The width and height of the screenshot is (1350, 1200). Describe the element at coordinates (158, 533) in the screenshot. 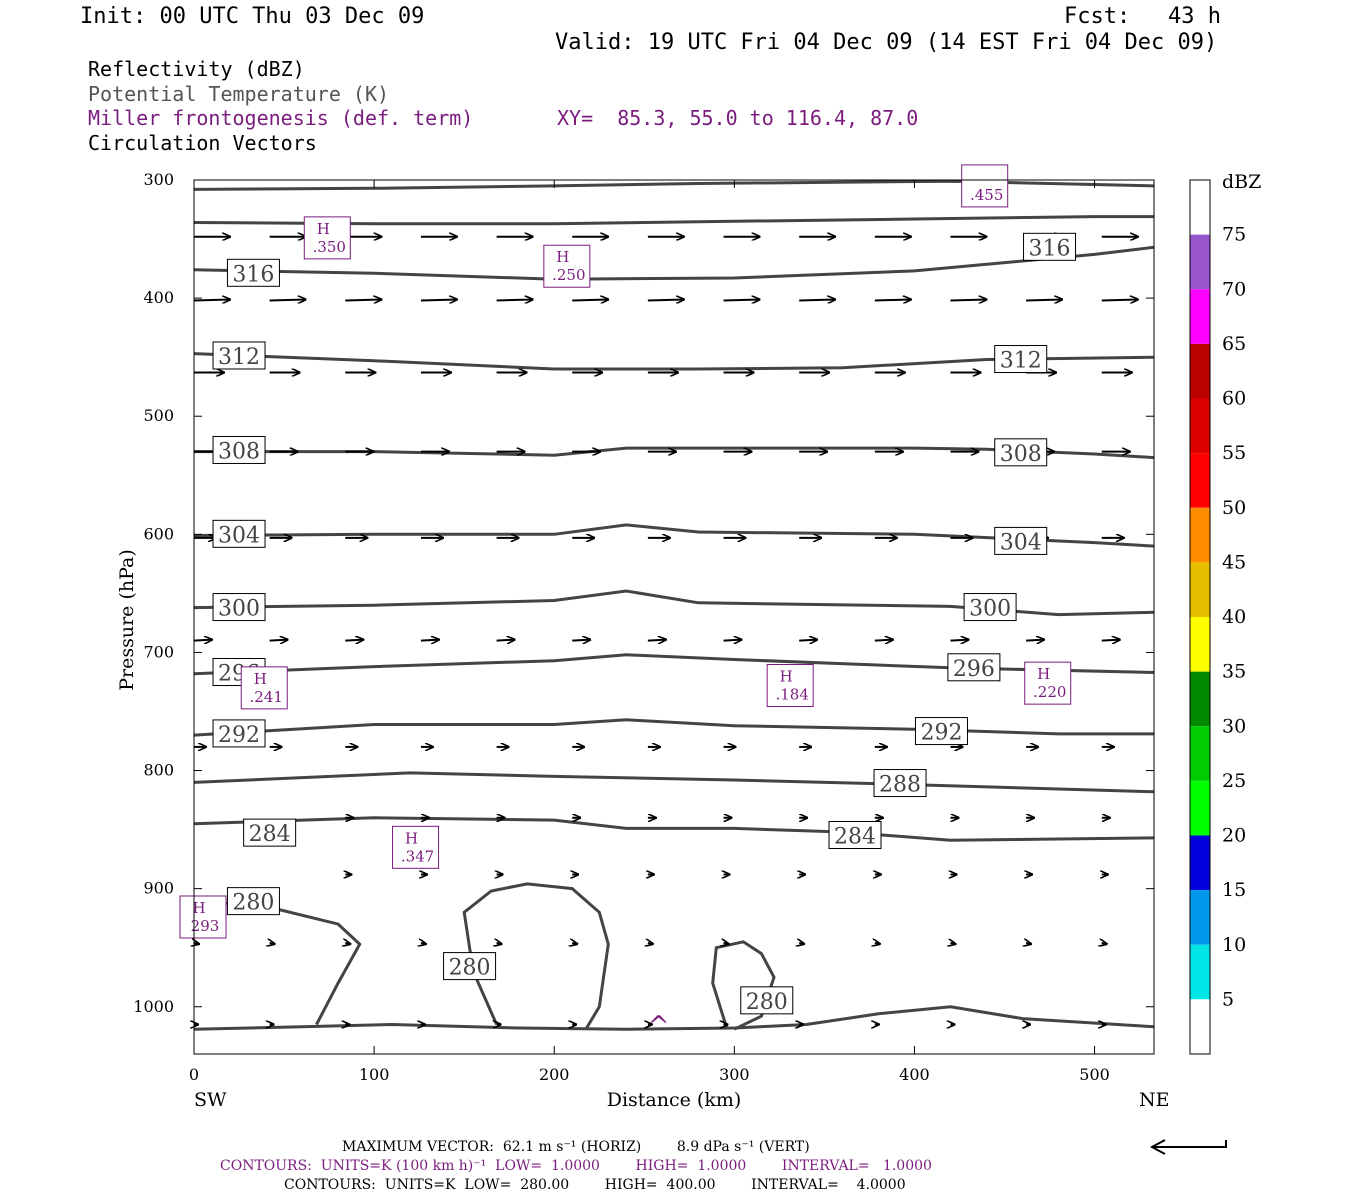

I see `y-tick-label: 600` at that location.